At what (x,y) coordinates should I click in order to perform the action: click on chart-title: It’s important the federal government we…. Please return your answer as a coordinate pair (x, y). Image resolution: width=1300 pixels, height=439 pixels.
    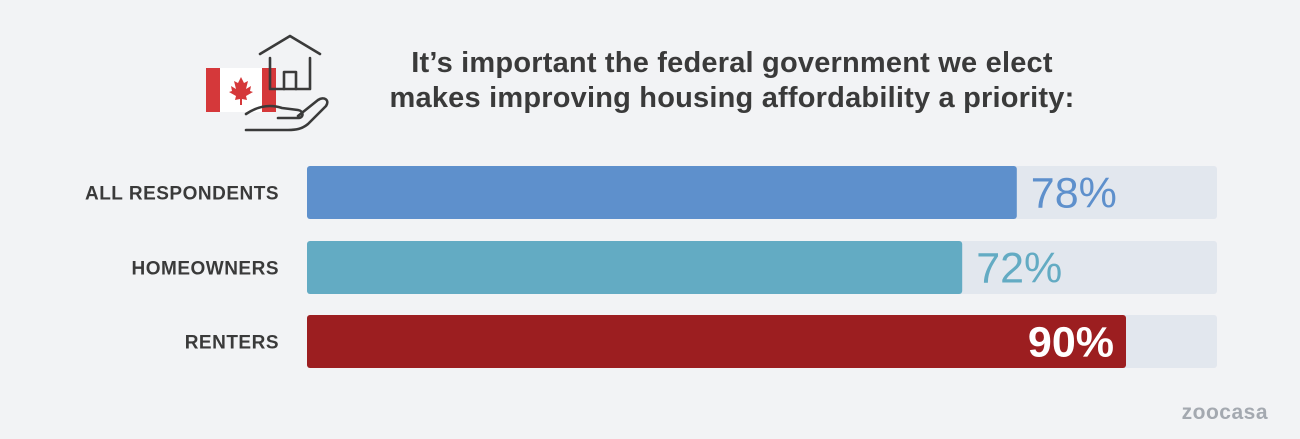
    Looking at the image, I should click on (732, 81).